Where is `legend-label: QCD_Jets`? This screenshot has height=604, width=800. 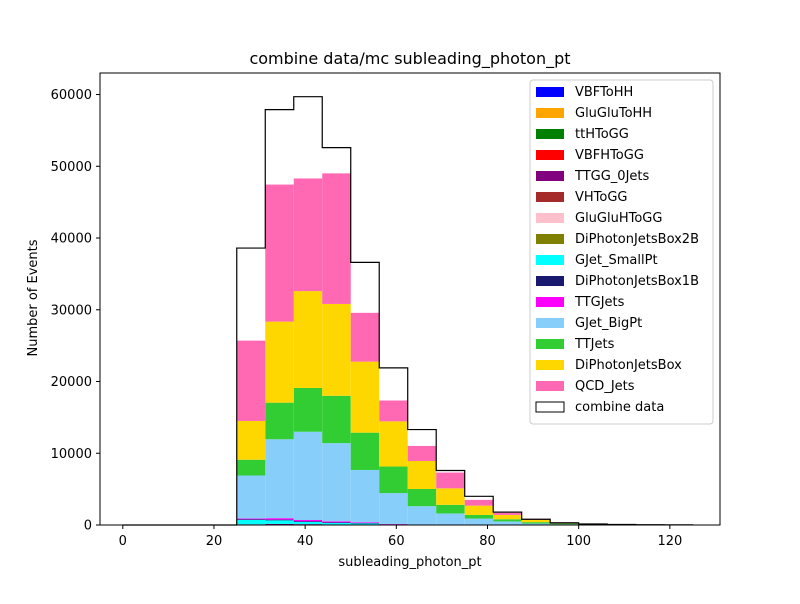 legend-label: QCD_Jets is located at coordinates (605, 386).